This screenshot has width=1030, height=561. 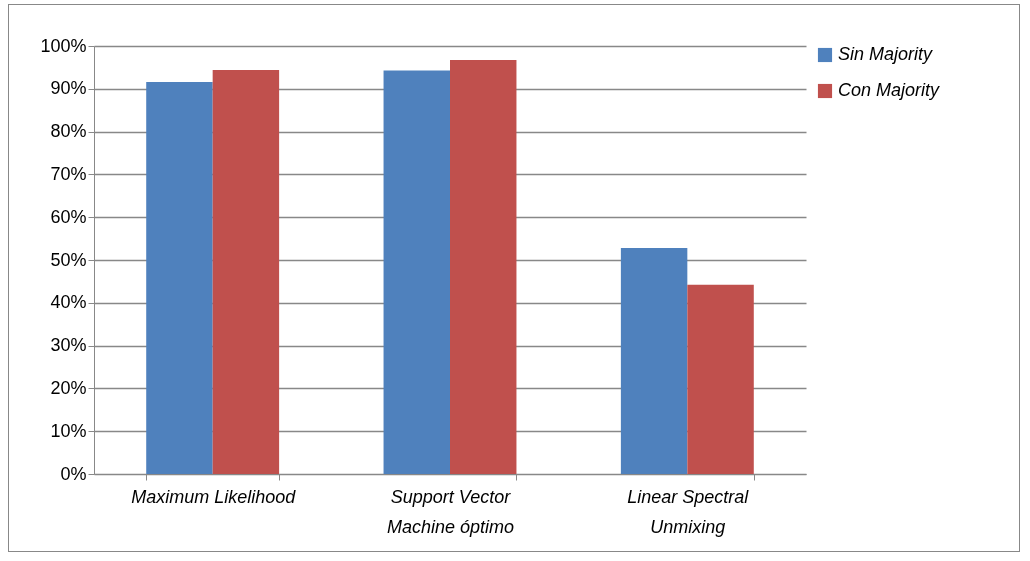 What do you see at coordinates (68, 302) in the screenshot?
I see `y-tick-label: 40%` at bounding box center [68, 302].